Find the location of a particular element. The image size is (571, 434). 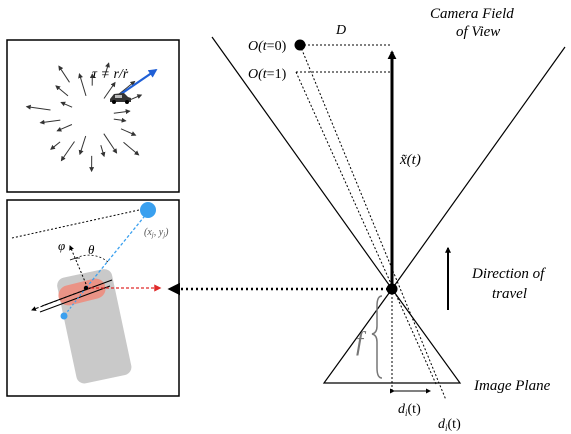

camera-fov-line2: of View is located at coordinates (478, 32).